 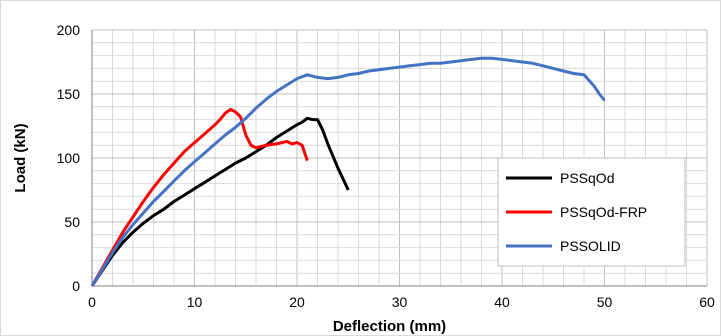 I want to click on legend: PSSqOd PSSqOd-FRP PSSOLID, so click(x=591, y=212).